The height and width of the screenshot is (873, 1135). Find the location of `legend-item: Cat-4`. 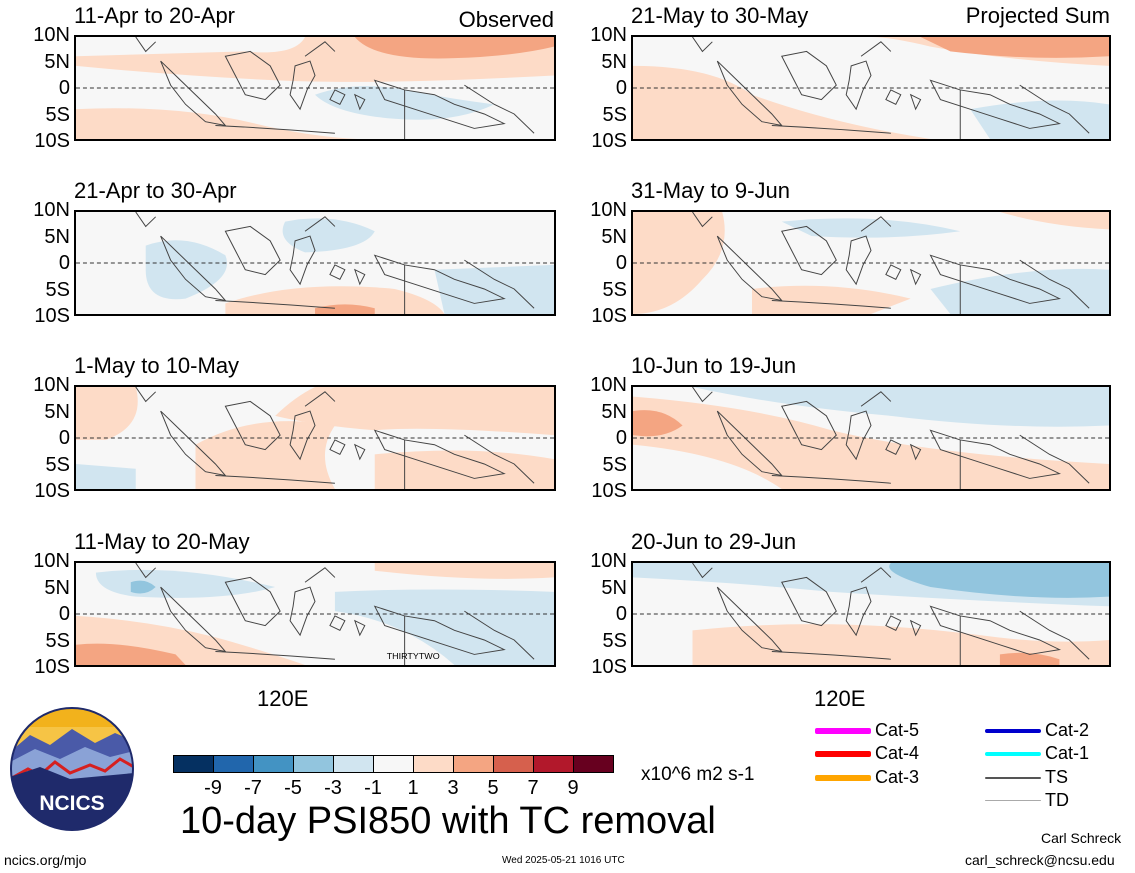

legend-item: Cat-4 is located at coordinates (867, 753).